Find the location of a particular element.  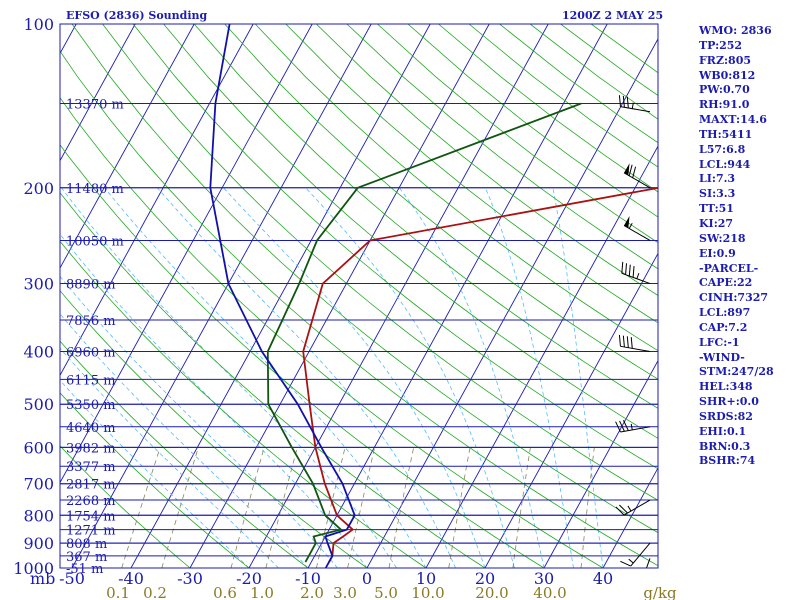

index-item: L57:6.8 is located at coordinates (722, 149).